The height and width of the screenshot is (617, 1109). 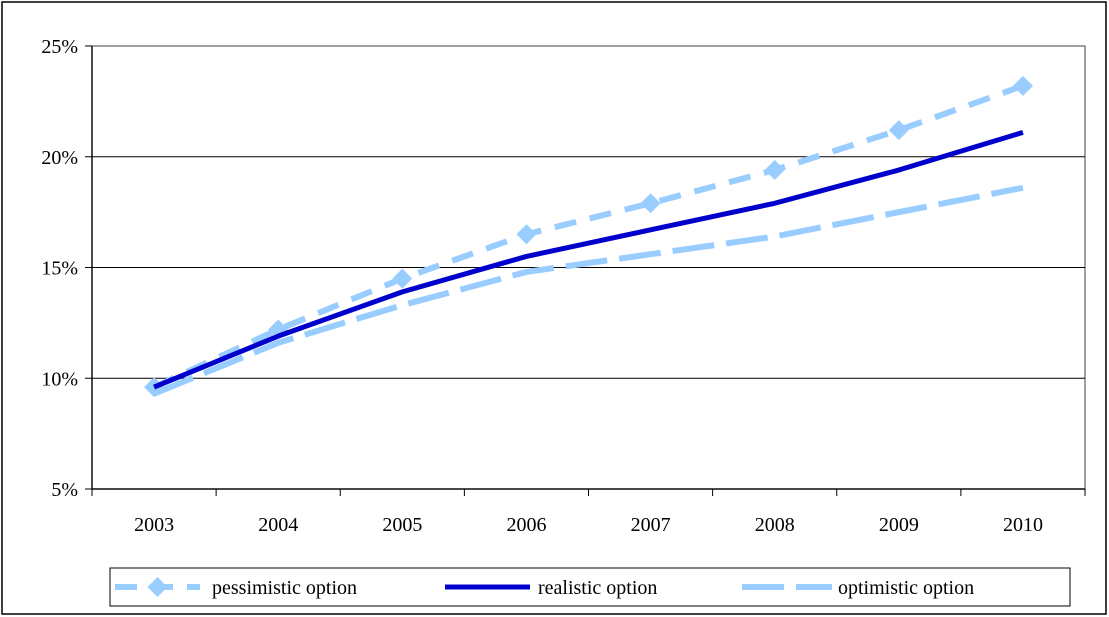 What do you see at coordinates (59, 379) in the screenshot?
I see `y-tick-label: 10%` at bounding box center [59, 379].